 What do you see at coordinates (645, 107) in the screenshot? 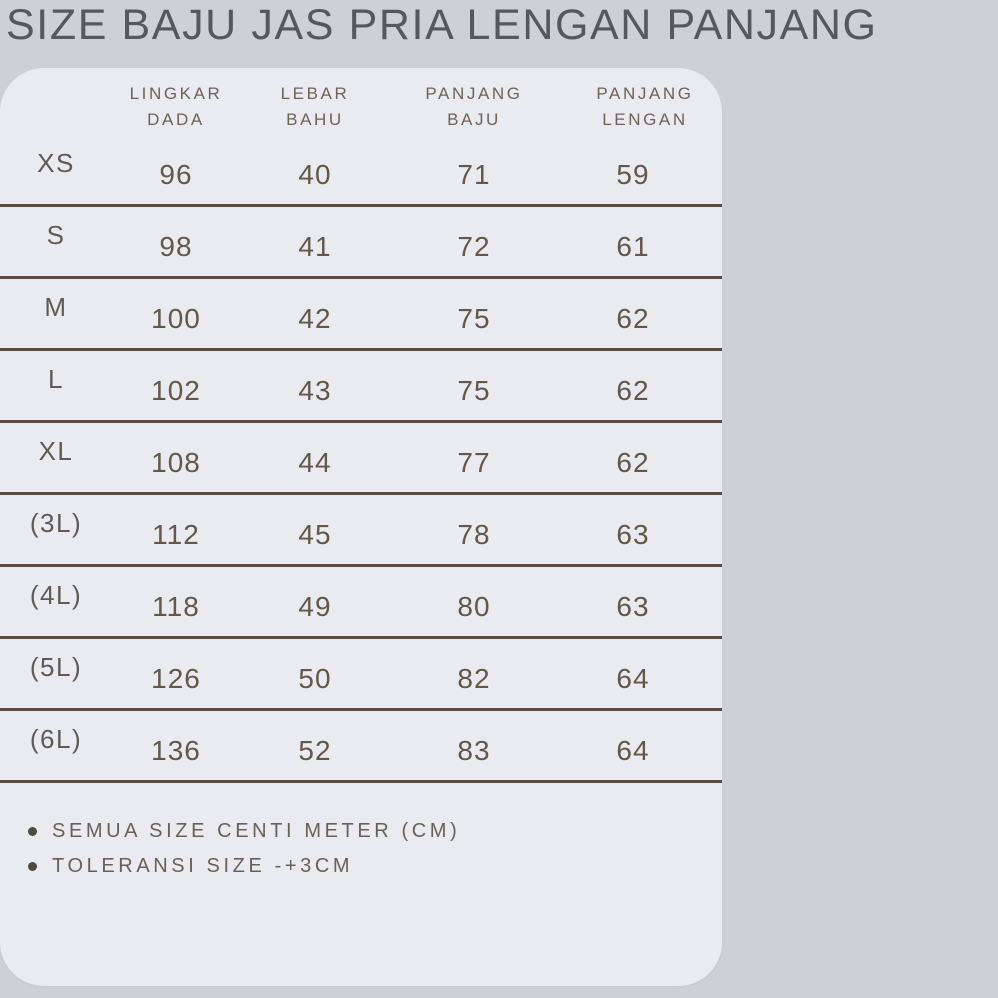
I see `column-header: PANJANG LENGAN` at bounding box center [645, 107].